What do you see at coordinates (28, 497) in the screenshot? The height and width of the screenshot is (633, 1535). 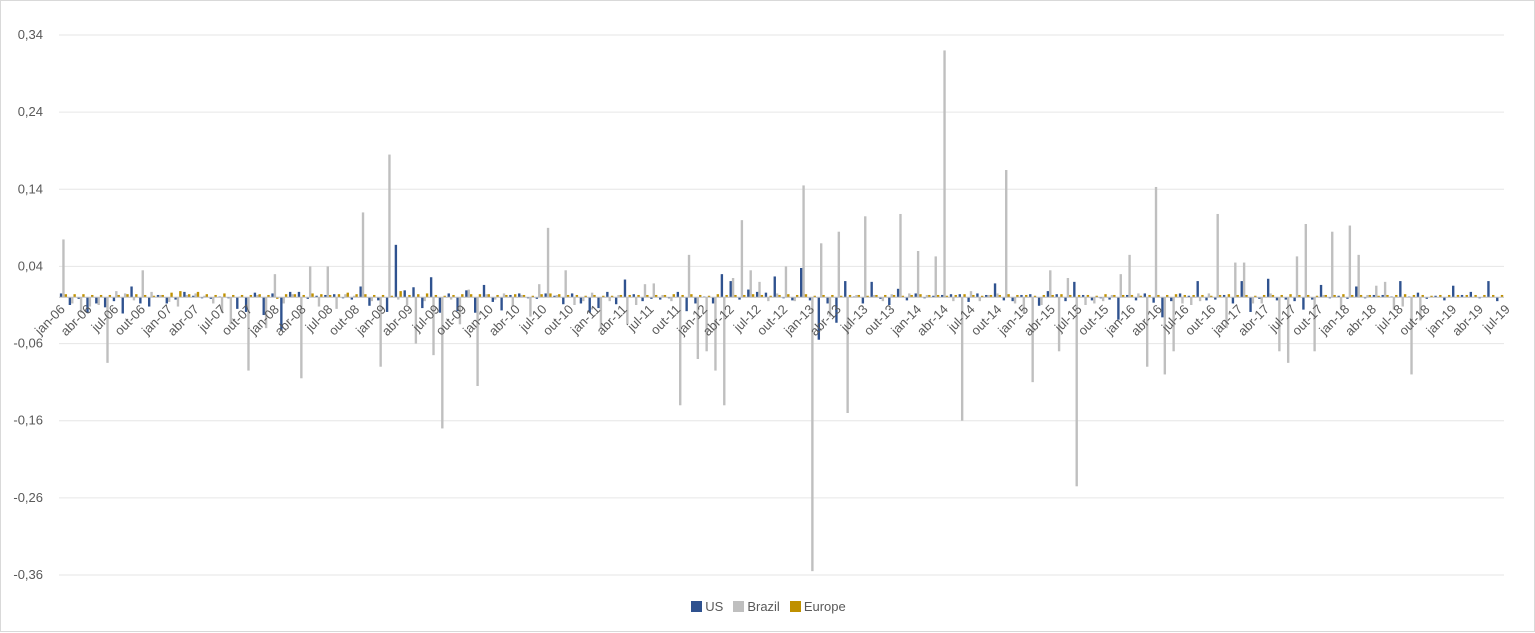 I see `y-tick-label: -0,26` at bounding box center [28, 497].